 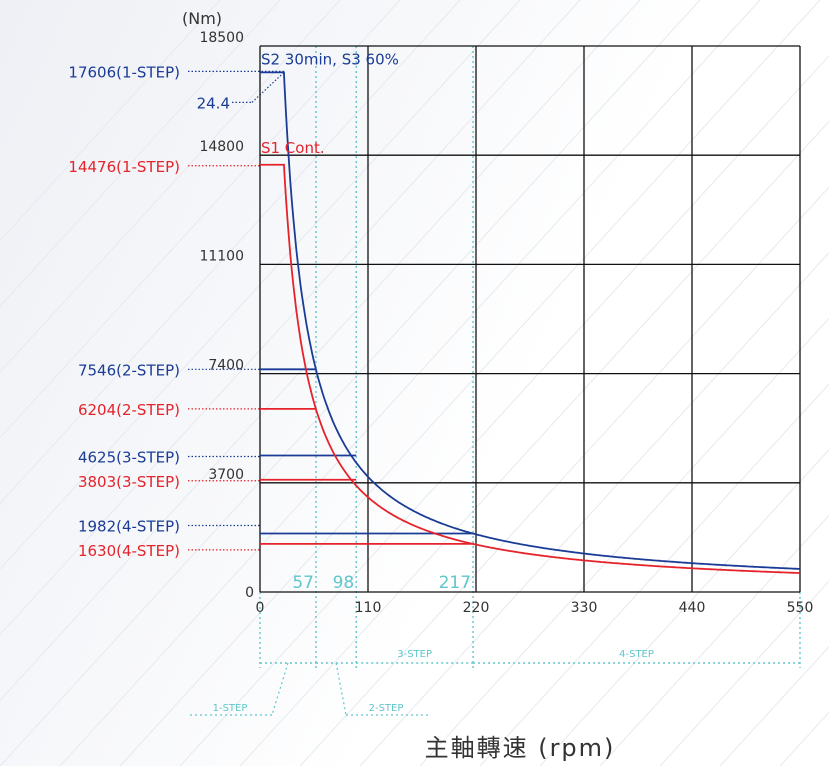 I want to click on x-tick-label: 220, so click(x=476, y=608).